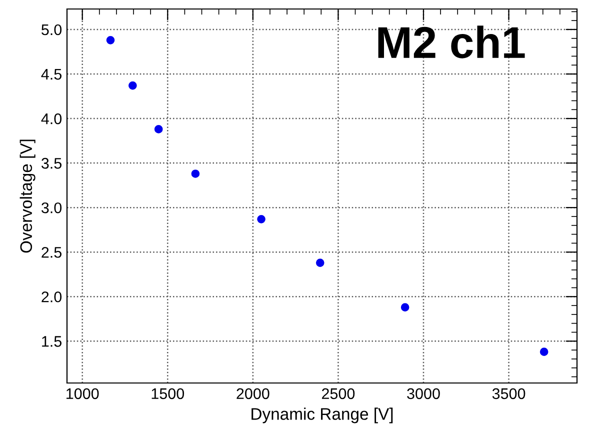 The height and width of the screenshot is (429, 590). What do you see at coordinates (51, 208) in the screenshot?
I see `y-tick-label: 3.0` at bounding box center [51, 208].